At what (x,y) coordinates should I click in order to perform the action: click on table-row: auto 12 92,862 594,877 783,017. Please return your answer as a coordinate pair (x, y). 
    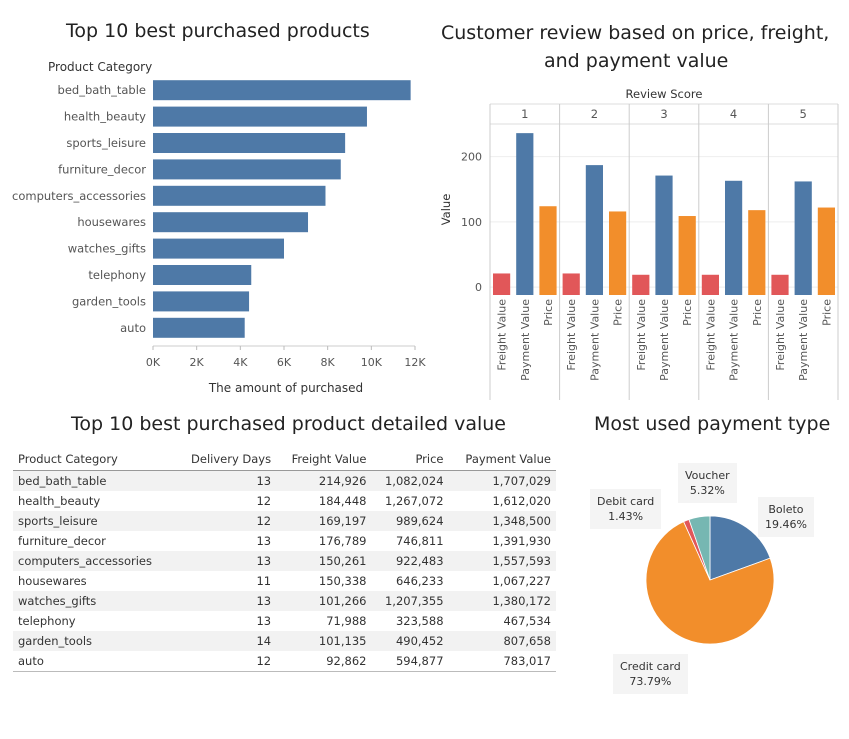
    Looking at the image, I should click on (284, 661).